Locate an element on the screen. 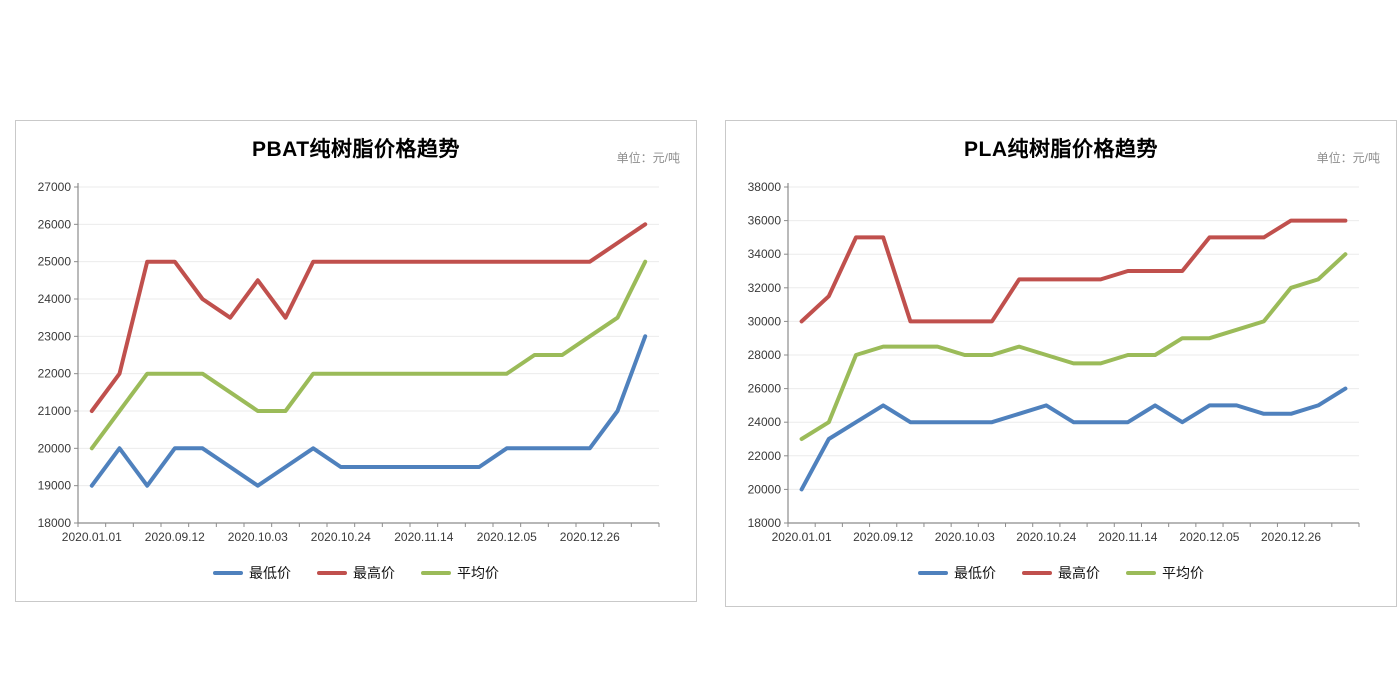  y-axis-label: 27000 is located at coordinates (55, 187).